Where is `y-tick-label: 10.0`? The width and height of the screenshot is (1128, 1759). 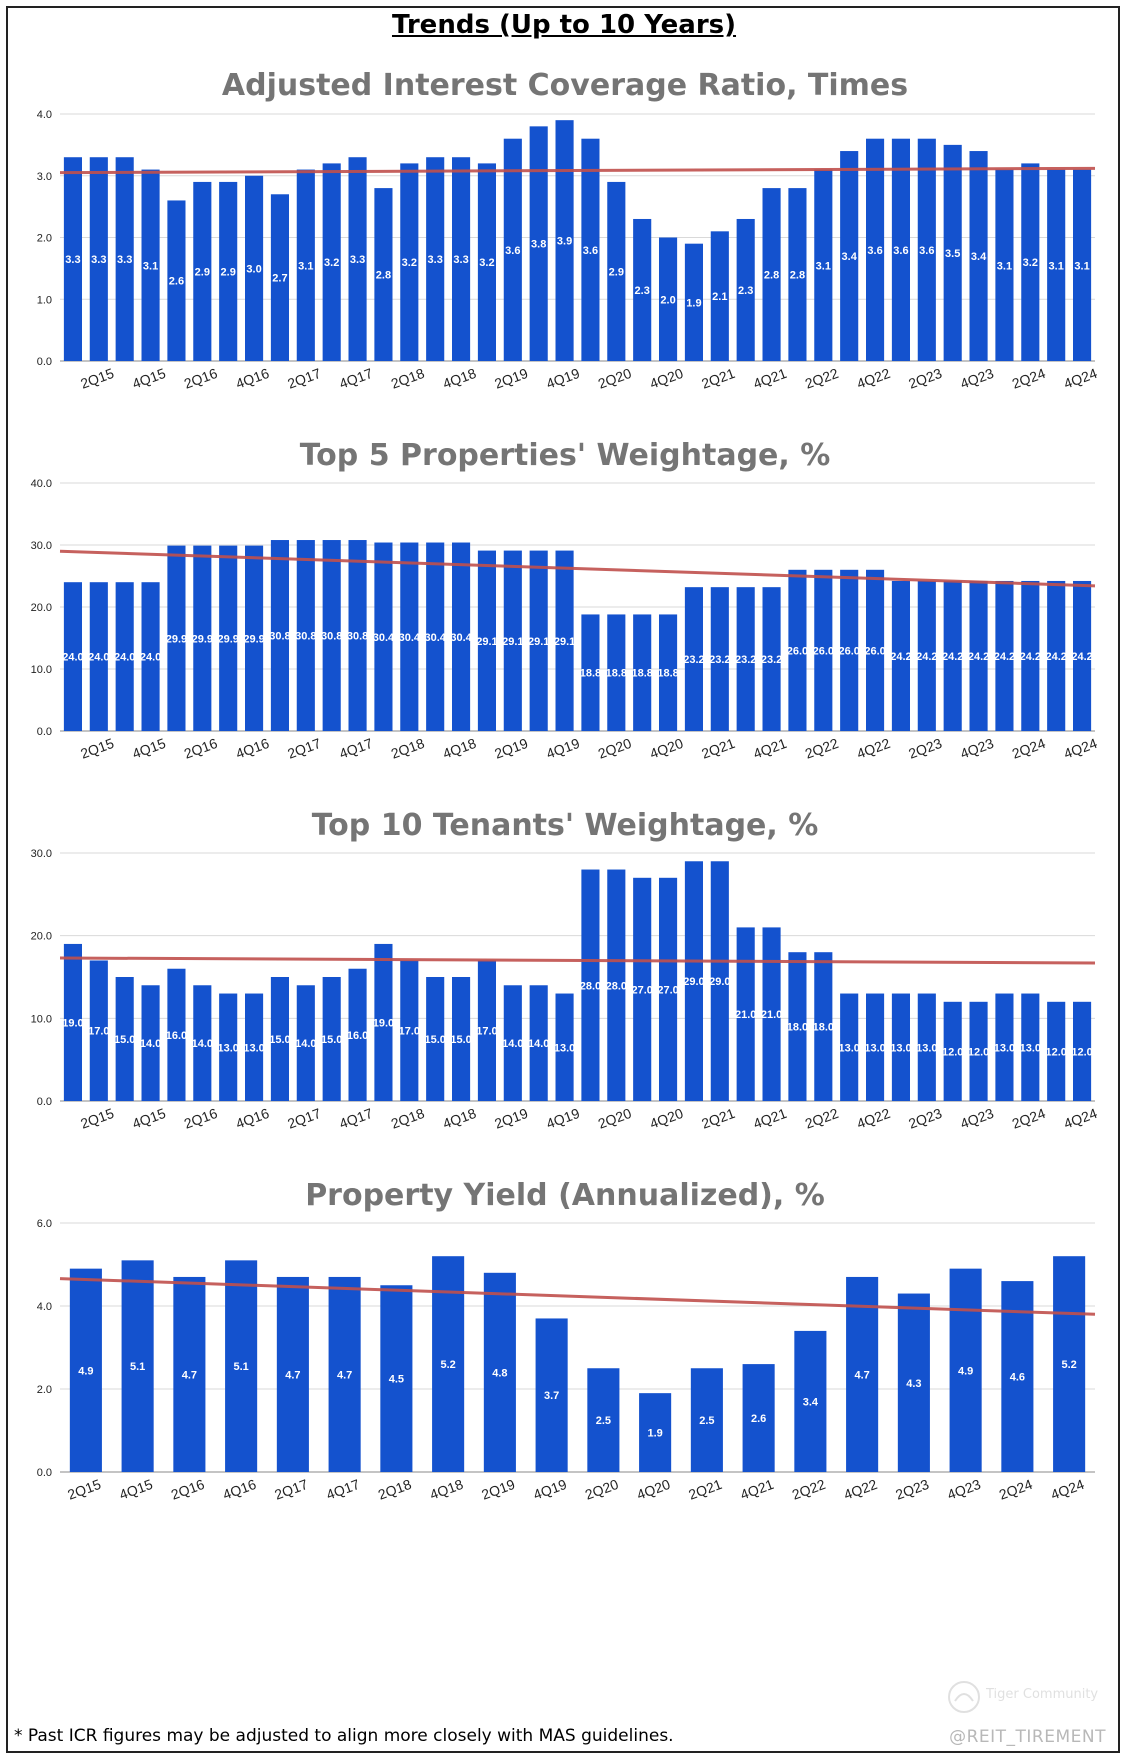 y-tick-label: 10.0 is located at coordinates (41, 1019).